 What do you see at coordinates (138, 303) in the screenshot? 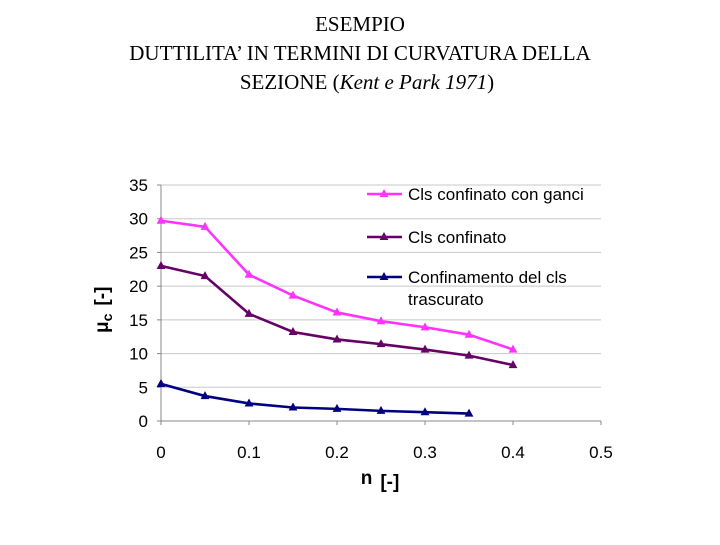
I see `y-tick-labels: 0 5 10 15 20 25 30 35` at bounding box center [138, 303].